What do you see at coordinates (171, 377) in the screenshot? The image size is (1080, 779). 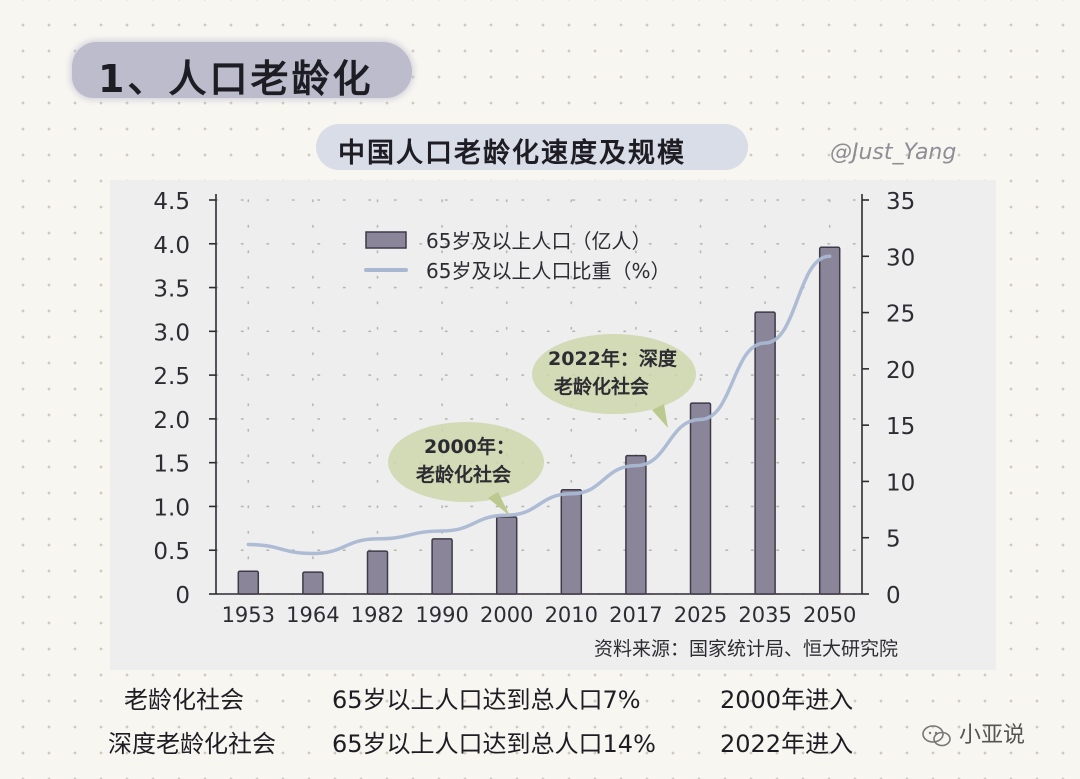 I see `y-tick-label-left: 2.5` at bounding box center [171, 377].